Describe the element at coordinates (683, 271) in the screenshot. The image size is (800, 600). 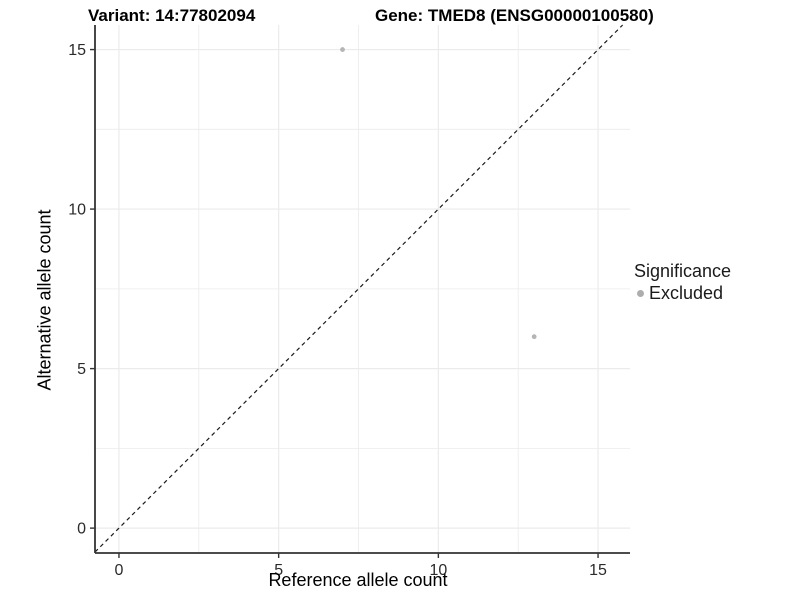
I see `legend-title: Significance` at that location.